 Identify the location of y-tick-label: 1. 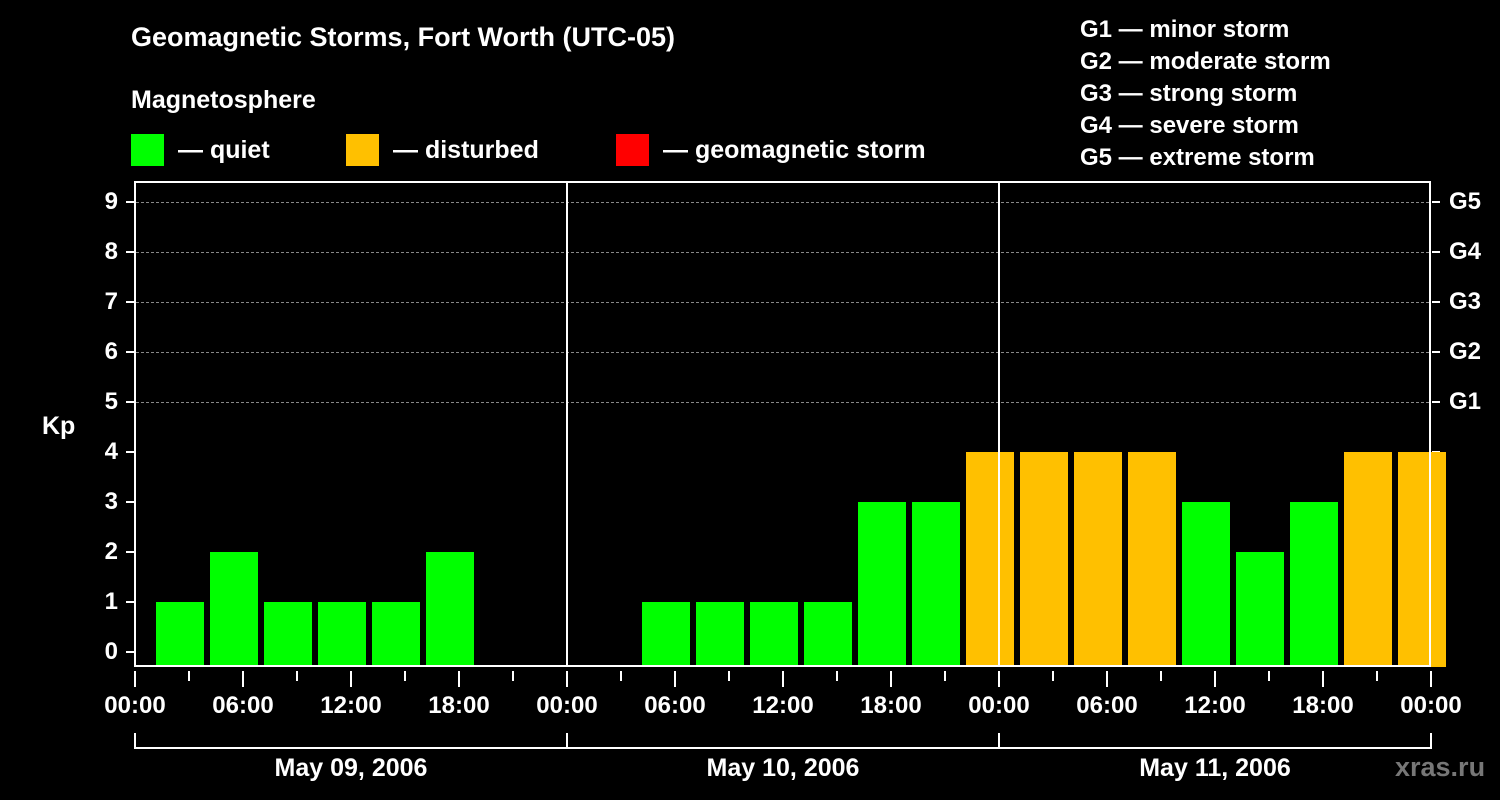
(111, 601).